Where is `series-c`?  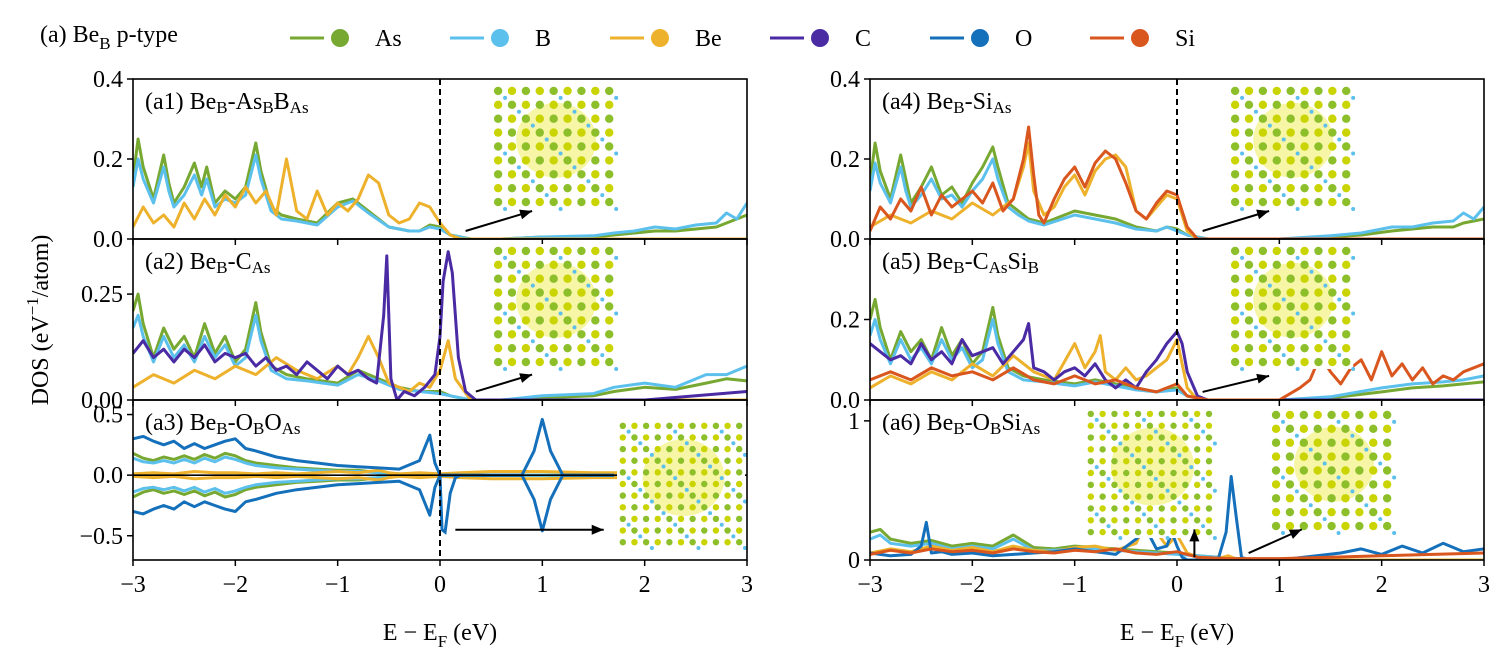 series-c is located at coordinates (440, 325).